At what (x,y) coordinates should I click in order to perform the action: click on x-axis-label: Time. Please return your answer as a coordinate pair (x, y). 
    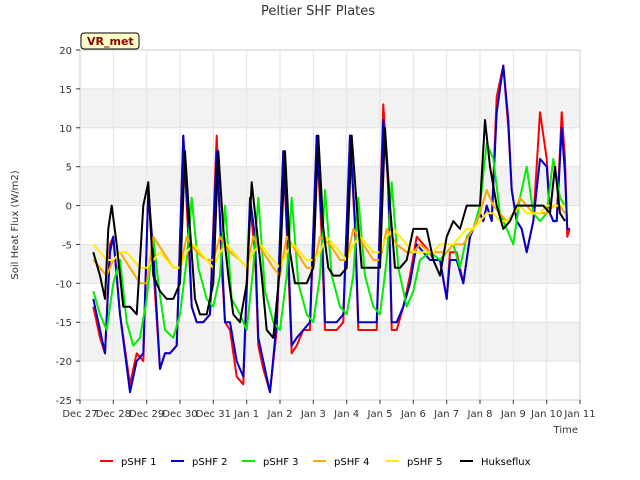
    Looking at the image, I should click on (565, 430).